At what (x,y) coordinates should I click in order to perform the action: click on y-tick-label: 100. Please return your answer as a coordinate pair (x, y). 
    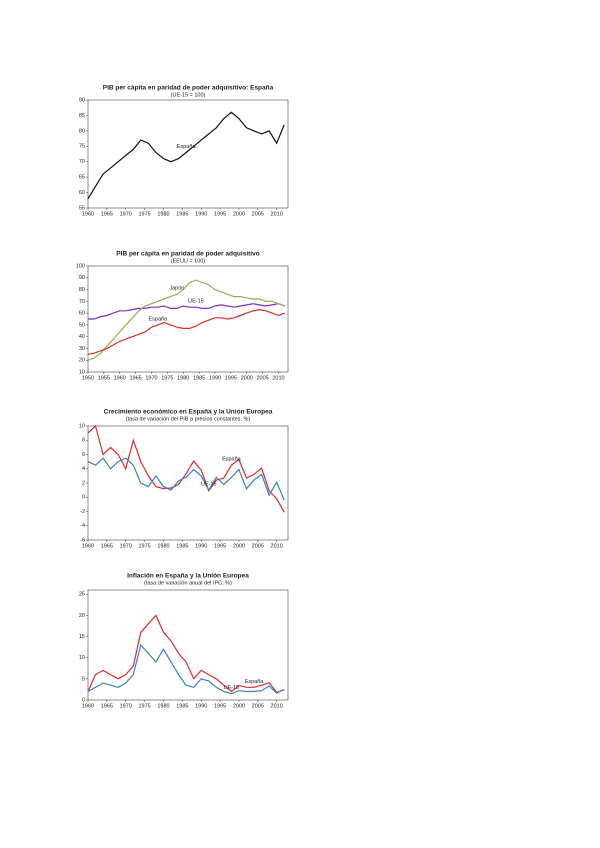
    Looking at the image, I should click on (80, 266).